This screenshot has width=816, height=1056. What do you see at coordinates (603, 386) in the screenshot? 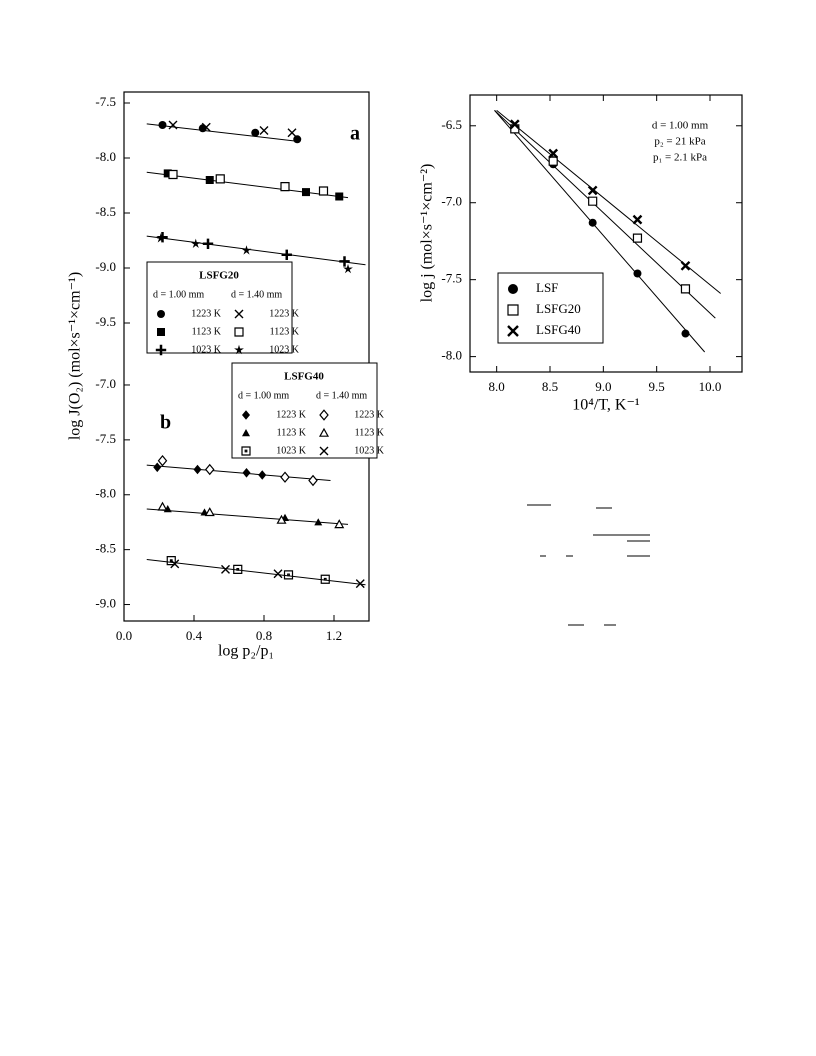
I see `x-tick-label: 9.0` at bounding box center [603, 386].